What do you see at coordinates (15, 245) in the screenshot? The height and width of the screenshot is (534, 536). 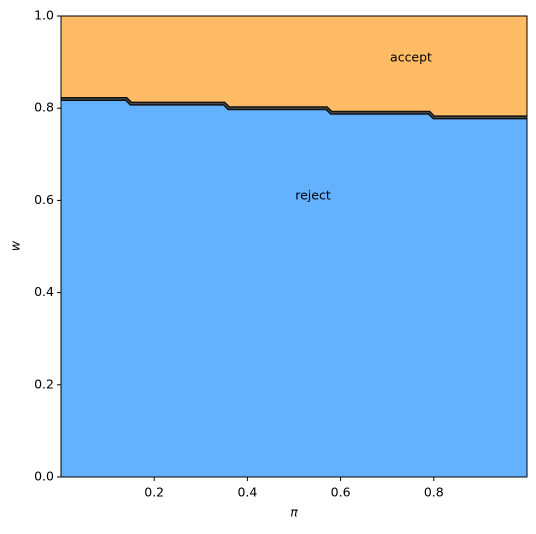 I see `y-axis-label: w` at bounding box center [15, 245].